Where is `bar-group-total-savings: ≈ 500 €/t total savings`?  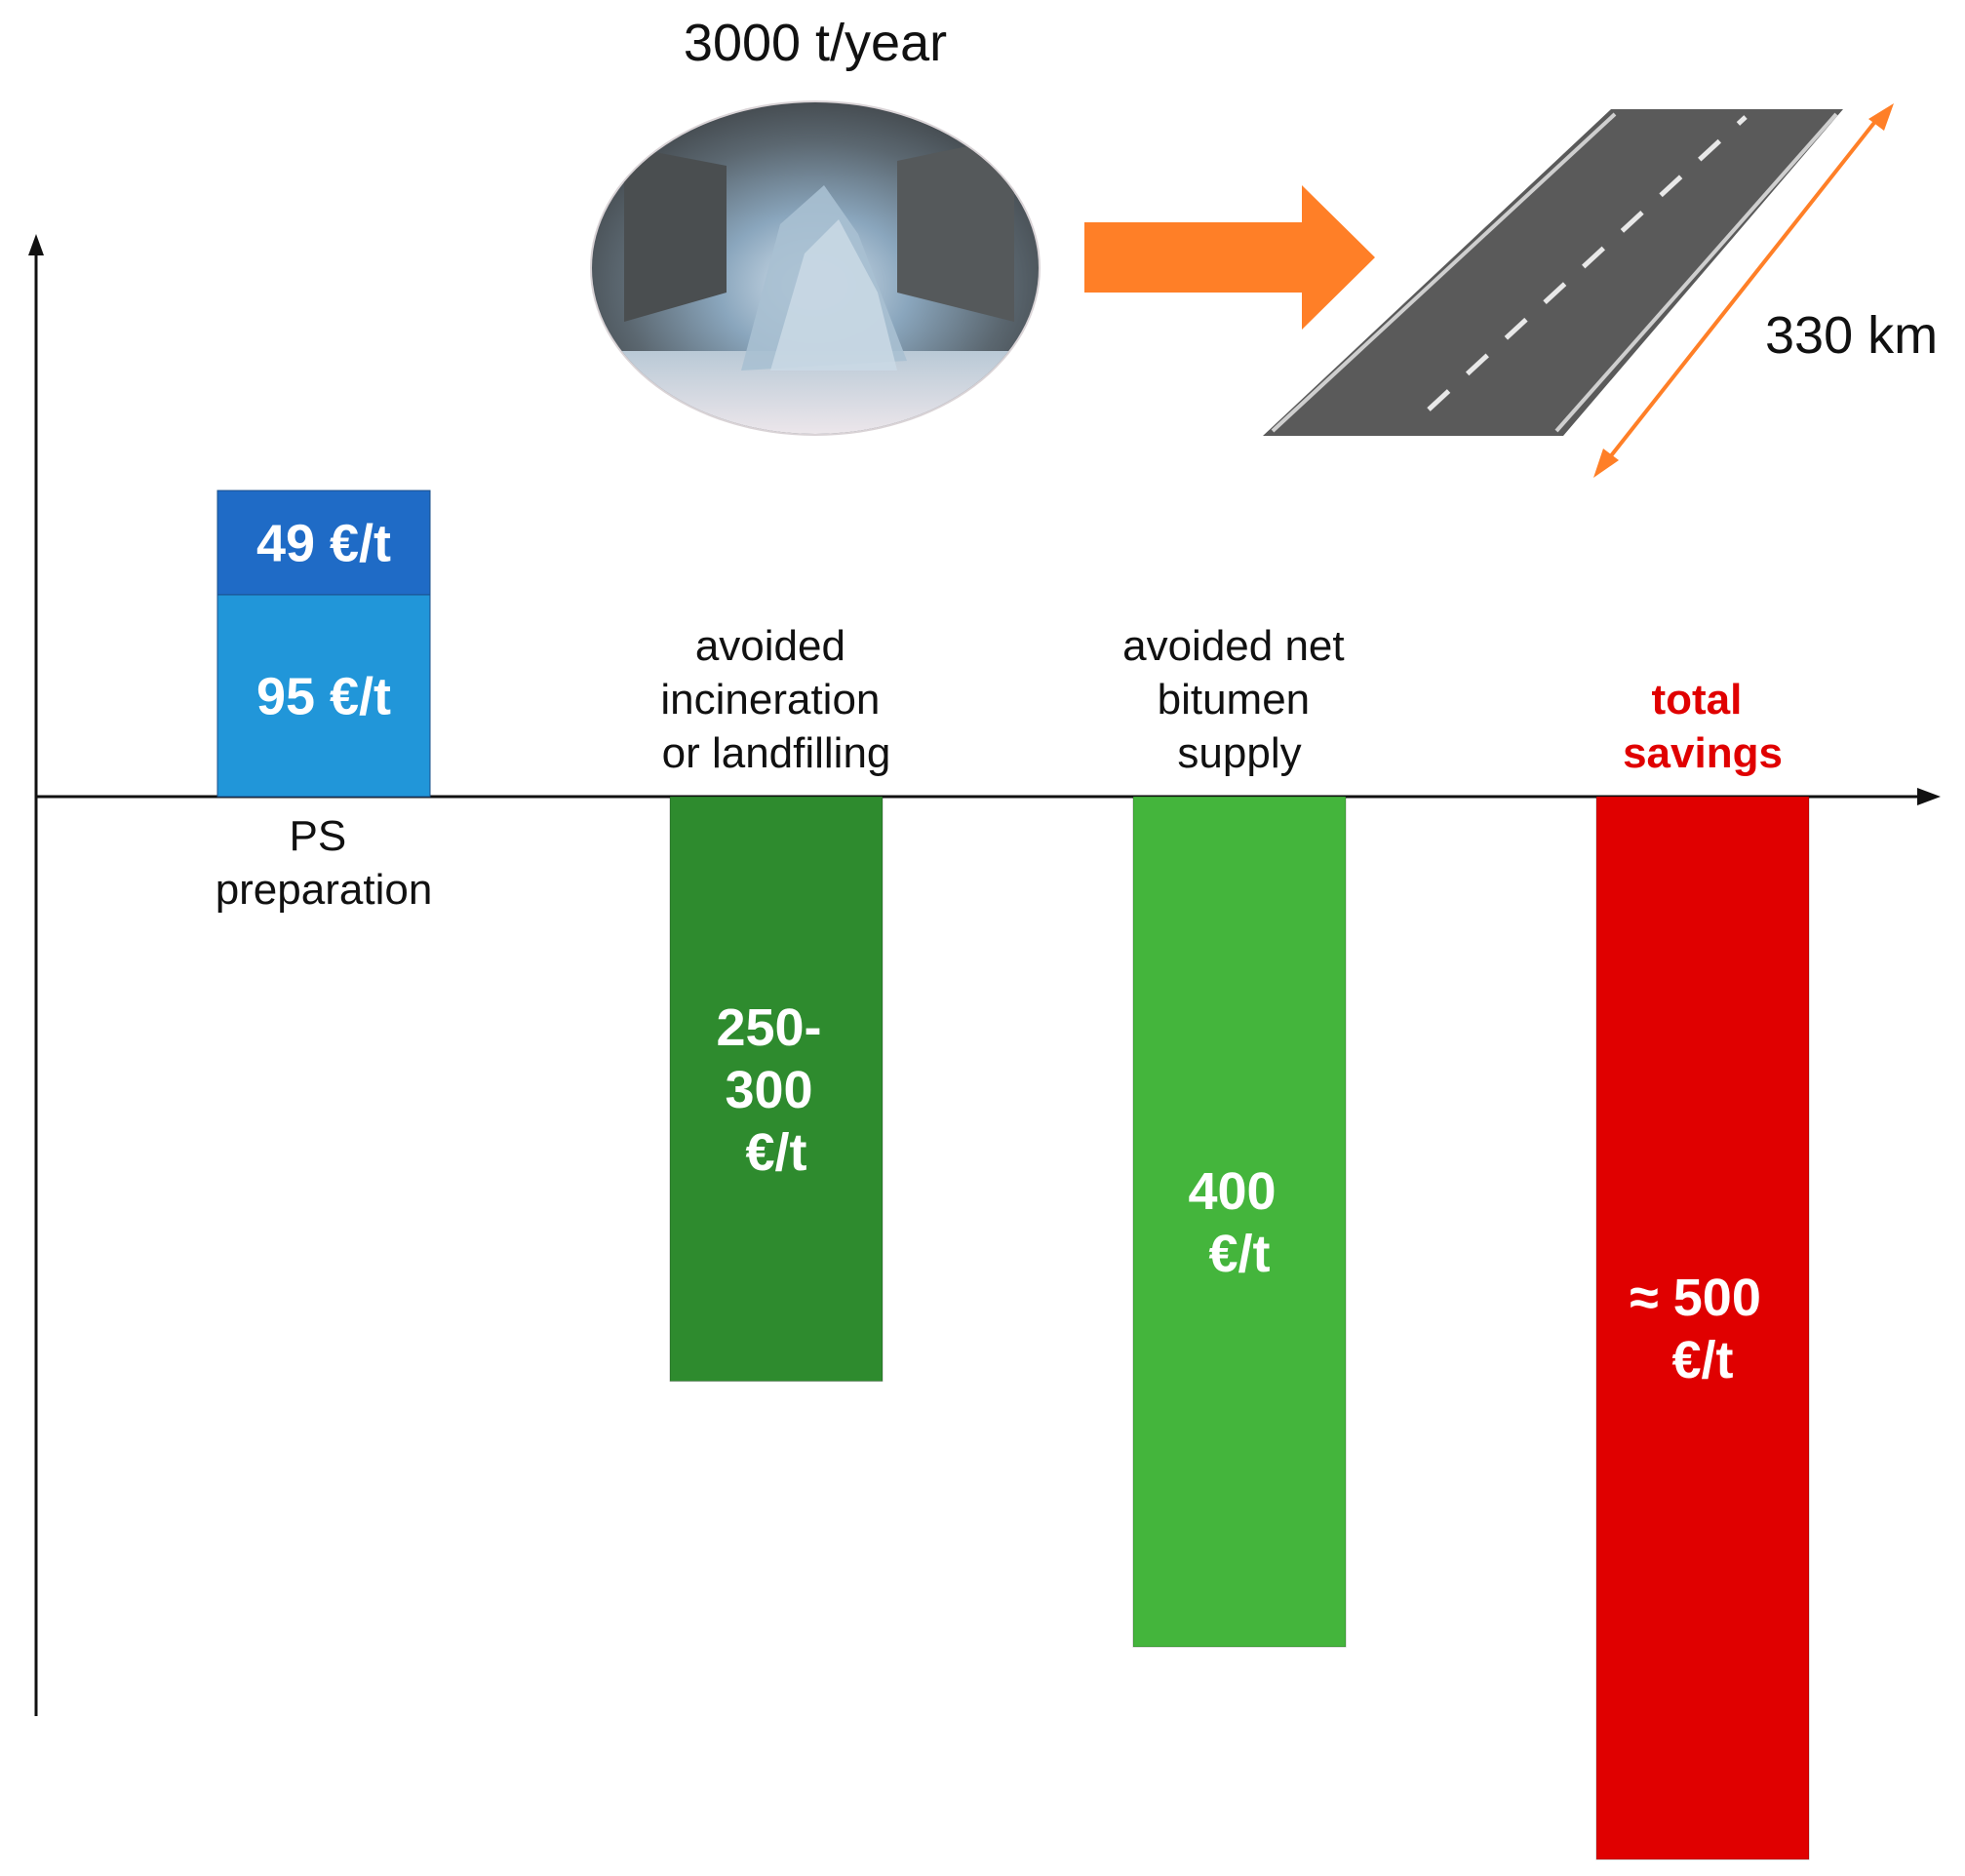
bar-group-total-savings: ≈ 500 €/t total savings is located at coordinates (1702, 1268).